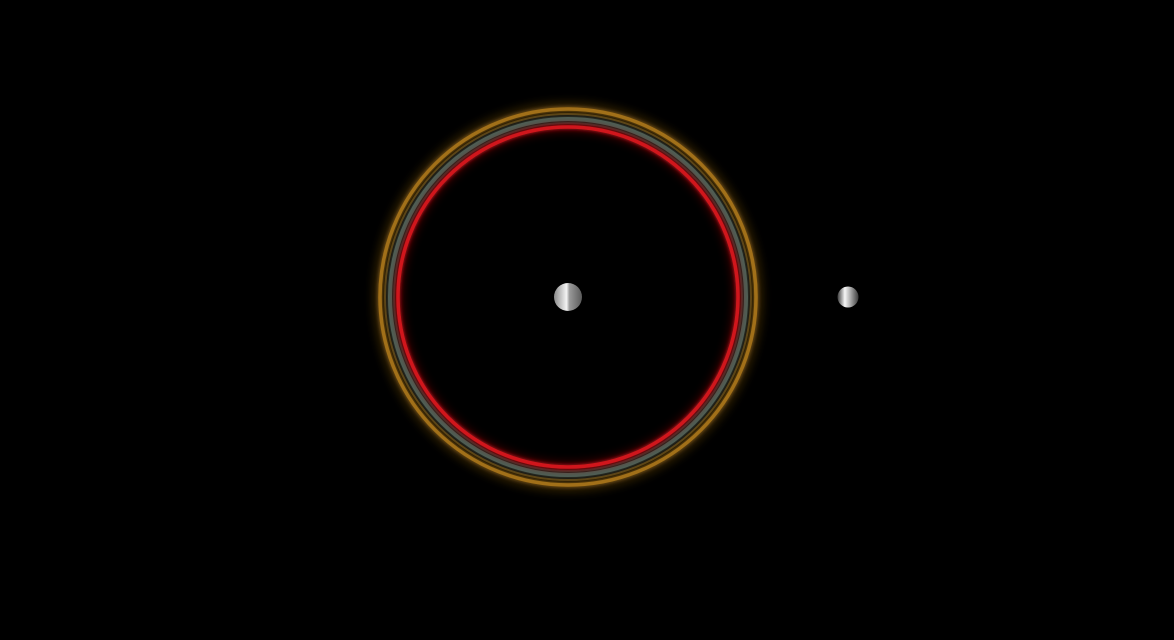 Image resolution: width=1174 pixels, height=640 pixels. I want to click on central-sphere, so click(568, 297).